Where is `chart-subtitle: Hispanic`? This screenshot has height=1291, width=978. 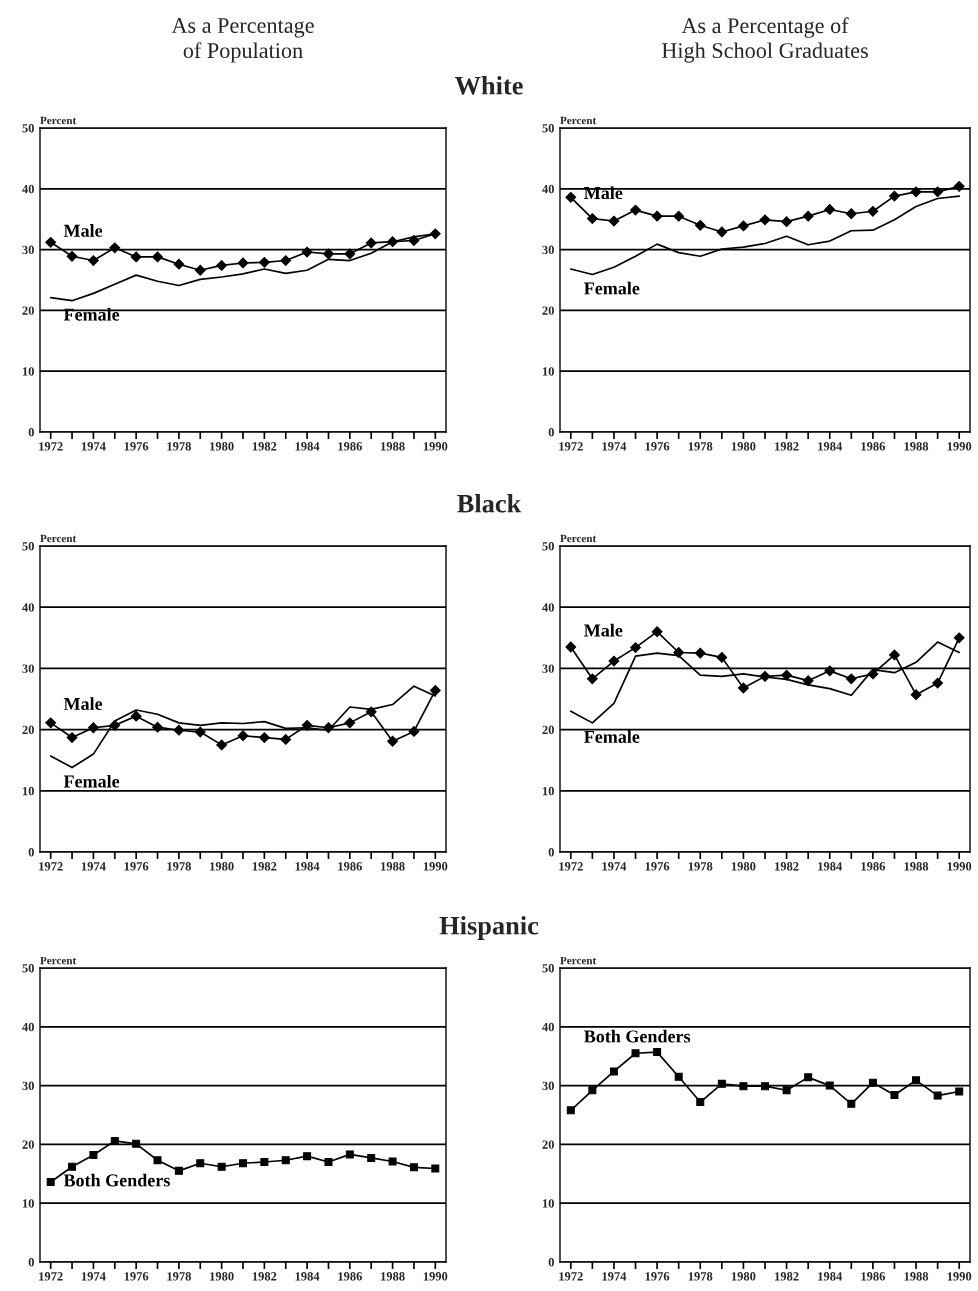
chart-subtitle: Hispanic is located at coordinates (489, 928).